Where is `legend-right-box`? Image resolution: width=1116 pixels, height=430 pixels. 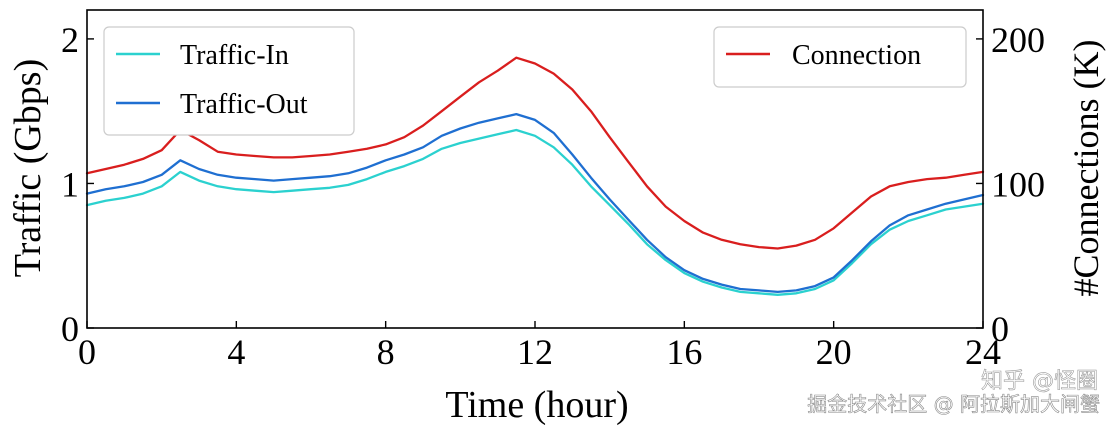 legend-right-box is located at coordinates (840, 57).